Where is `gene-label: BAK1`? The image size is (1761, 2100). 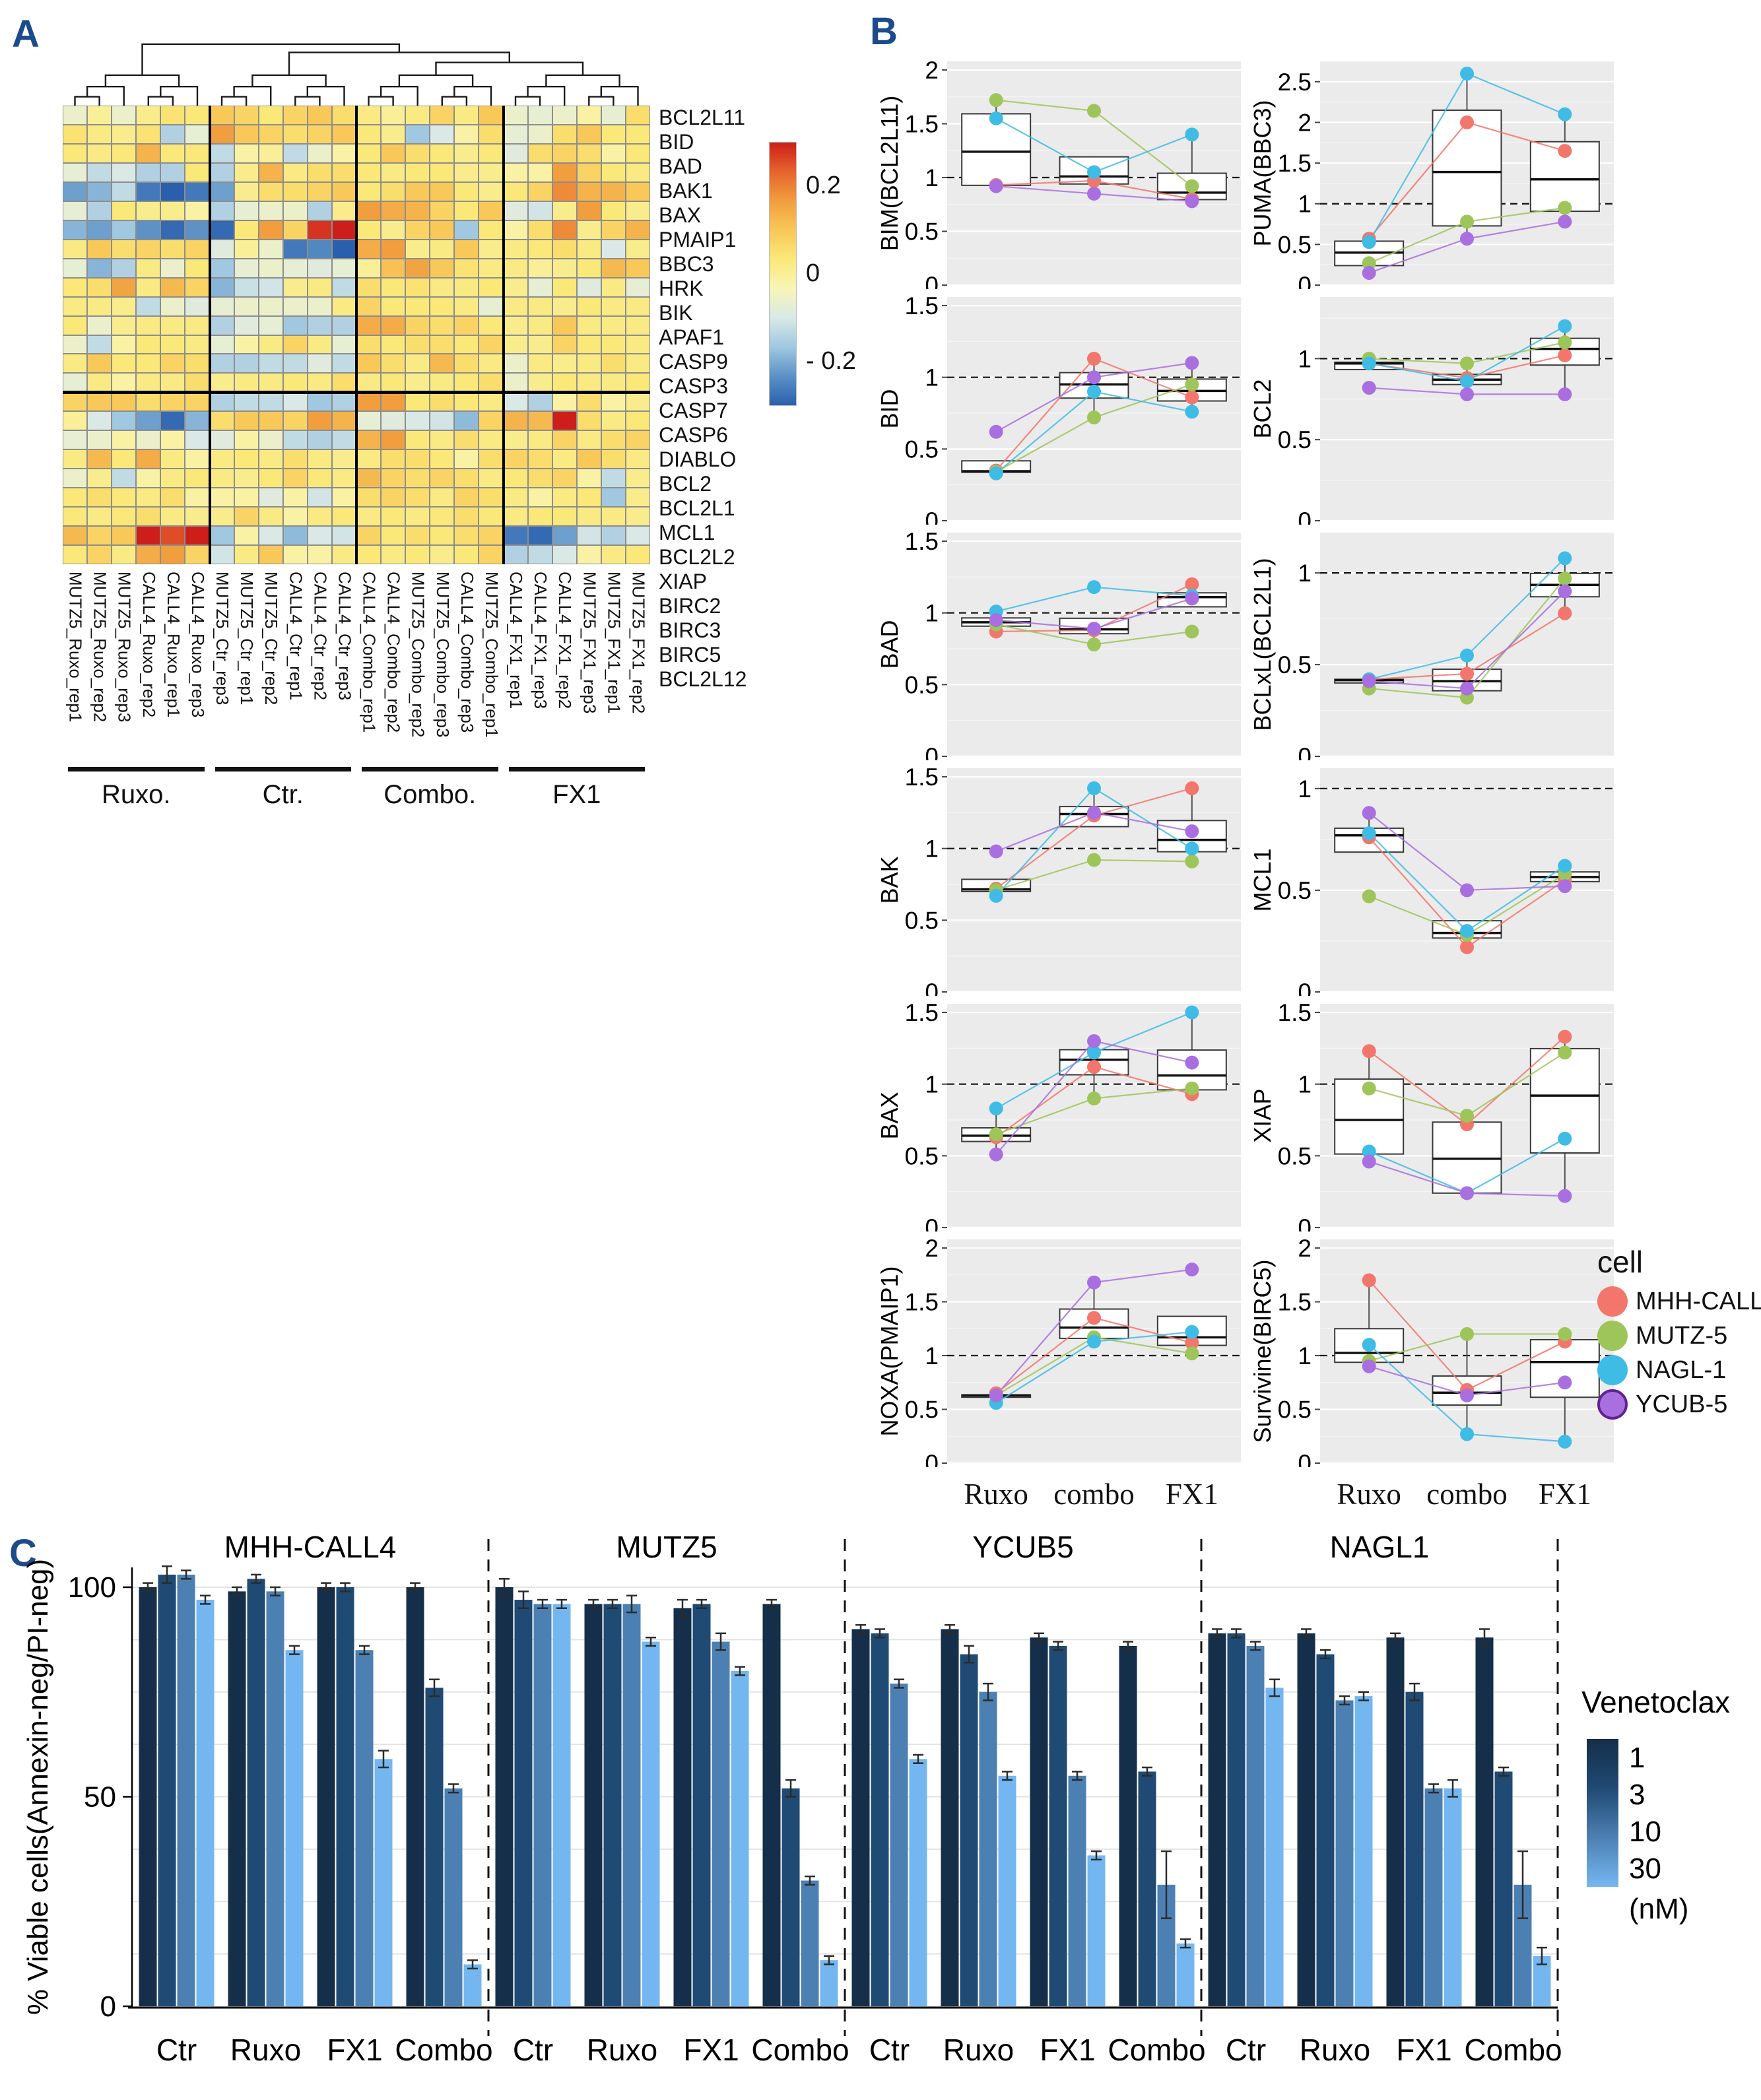 gene-label: BAK1 is located at coordinates (686, 191).